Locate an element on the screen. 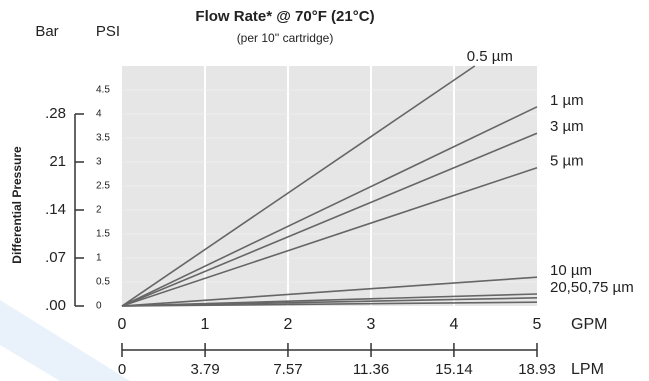 The width and height of the screenshot is (649, 381). chart-subtitle: (per 10'' cartridge) is located at coordinates (285, 38).